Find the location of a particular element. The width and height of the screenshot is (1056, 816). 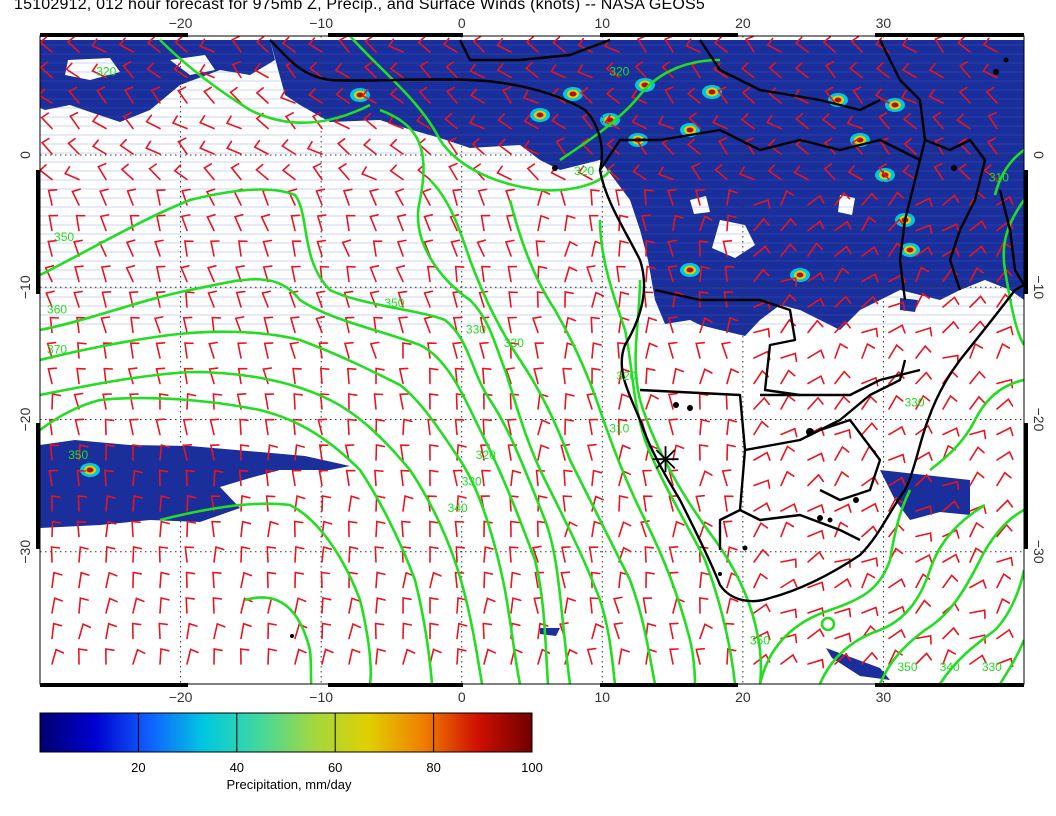

contour-label: 350 is located at coordinates (64, 237).